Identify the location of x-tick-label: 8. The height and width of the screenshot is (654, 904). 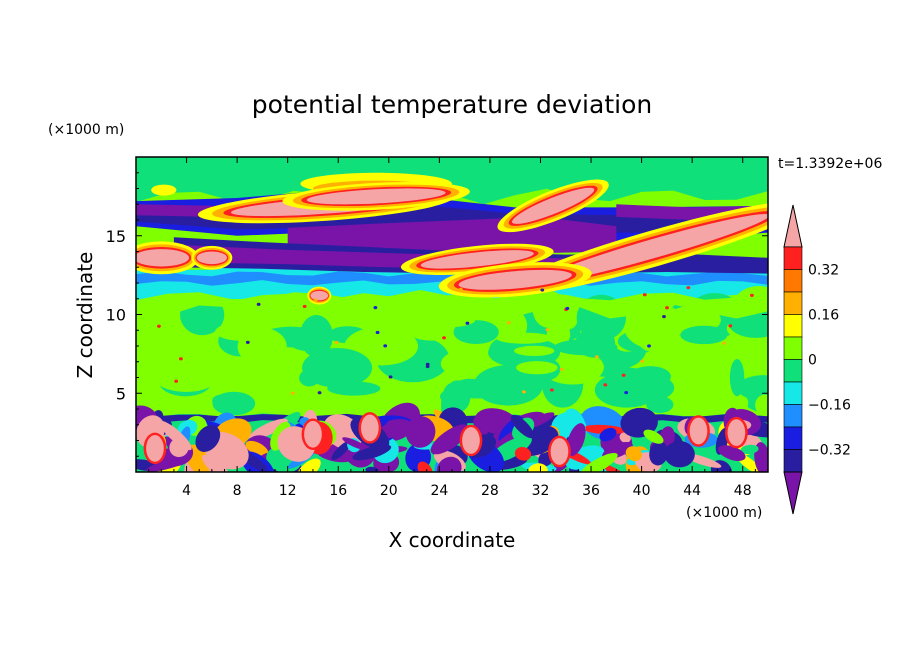
(237, 491).